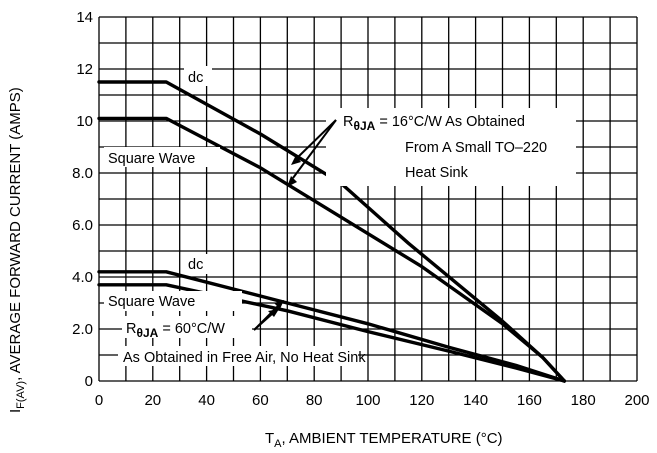 The width and height of the screenshot is (657, 453). Describe the element at coordinates (434, 123) in the screenshot. I see `annotation-rthja-upper: RθJA = 16°C/W As Obtained` at that location.